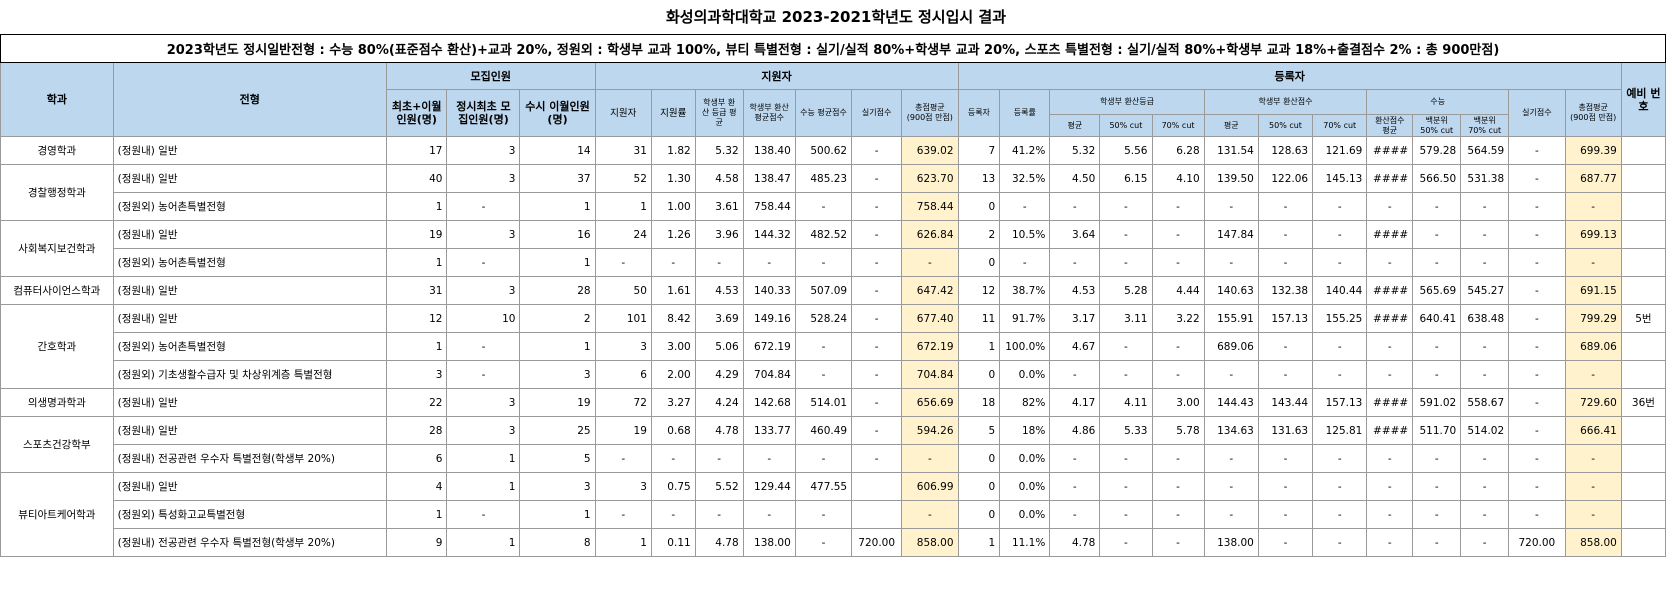 Image resolution: width=1672 pixels, height=593 pixels. I want to click on cell: 5번, so click(1643, 318).